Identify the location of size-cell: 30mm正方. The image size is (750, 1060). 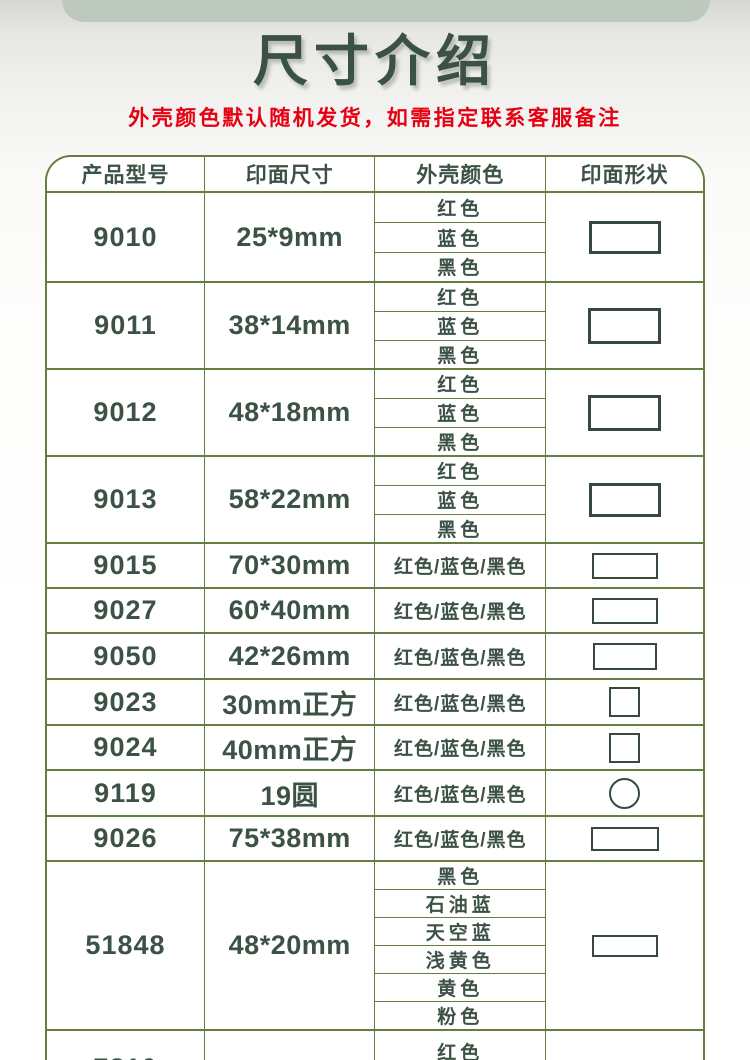
(289, 702).